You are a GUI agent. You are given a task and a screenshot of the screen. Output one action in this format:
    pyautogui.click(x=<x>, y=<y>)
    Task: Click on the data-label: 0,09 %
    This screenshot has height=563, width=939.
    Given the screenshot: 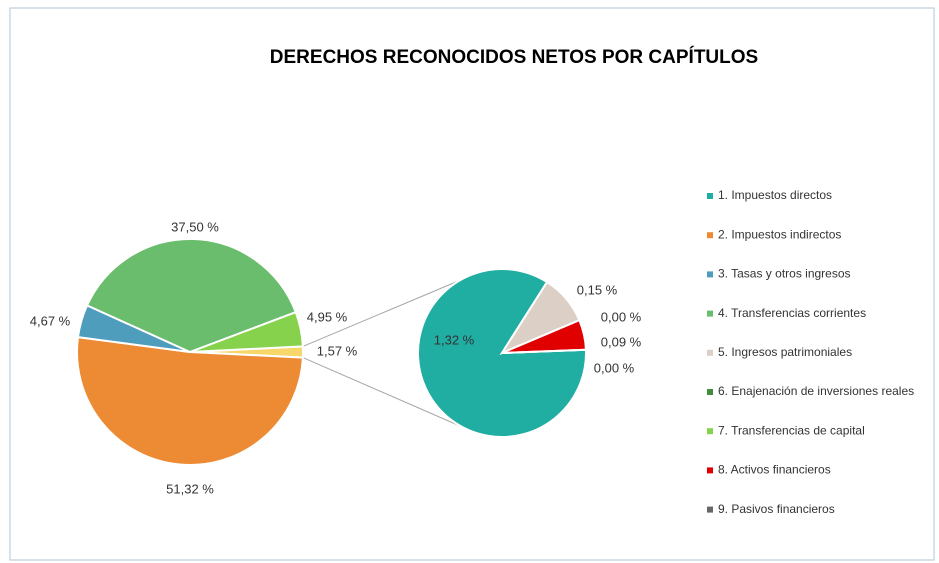 What is the action you would take?
    pyautogui.click(x=621, y=341)
    